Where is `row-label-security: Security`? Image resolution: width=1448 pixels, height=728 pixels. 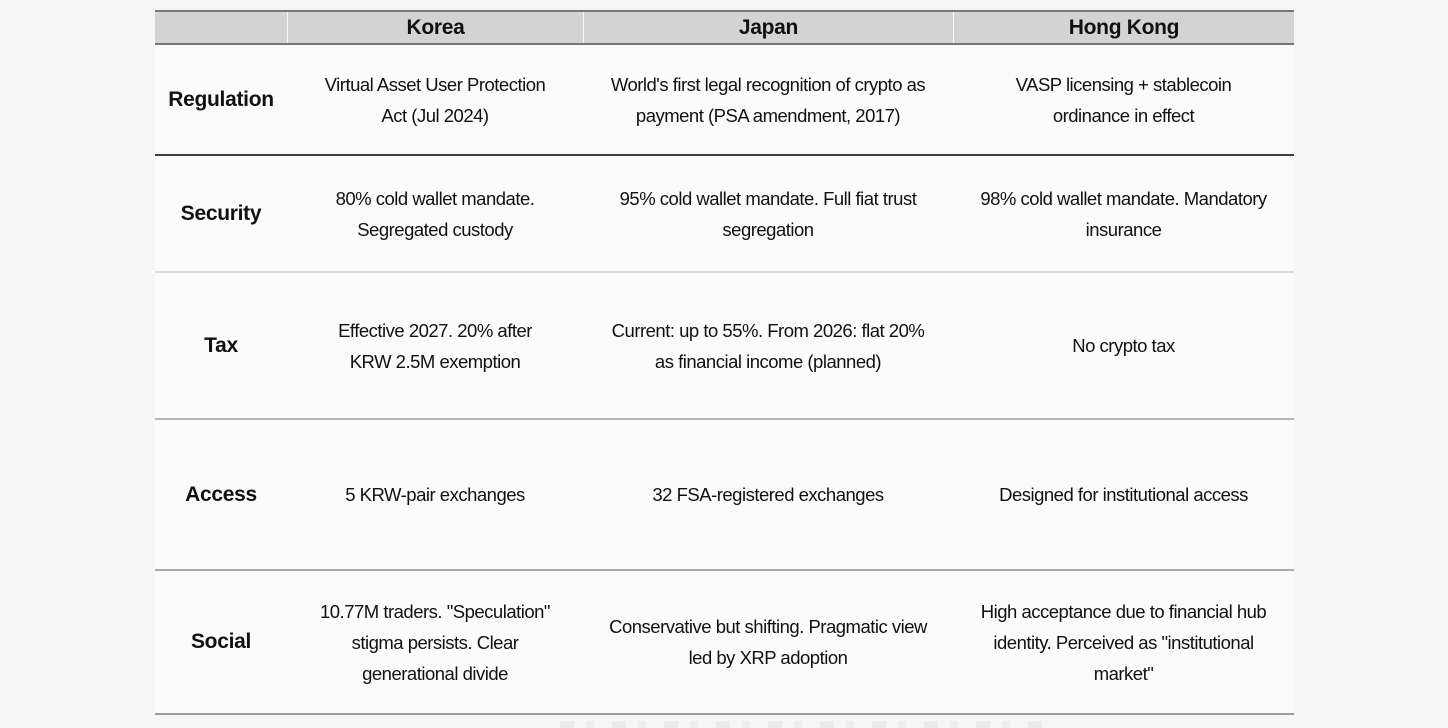
row-label-security: Security is located at coordinates (221, 213).